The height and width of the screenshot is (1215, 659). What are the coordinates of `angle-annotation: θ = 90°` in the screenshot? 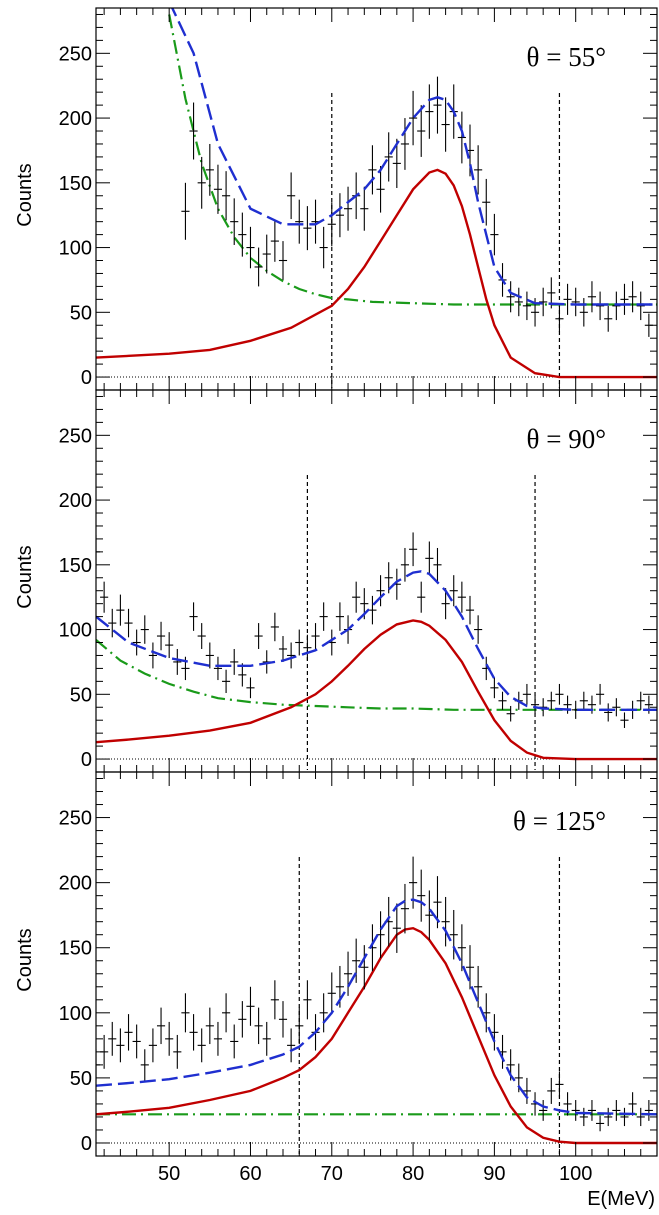 It's located at (566, 439).